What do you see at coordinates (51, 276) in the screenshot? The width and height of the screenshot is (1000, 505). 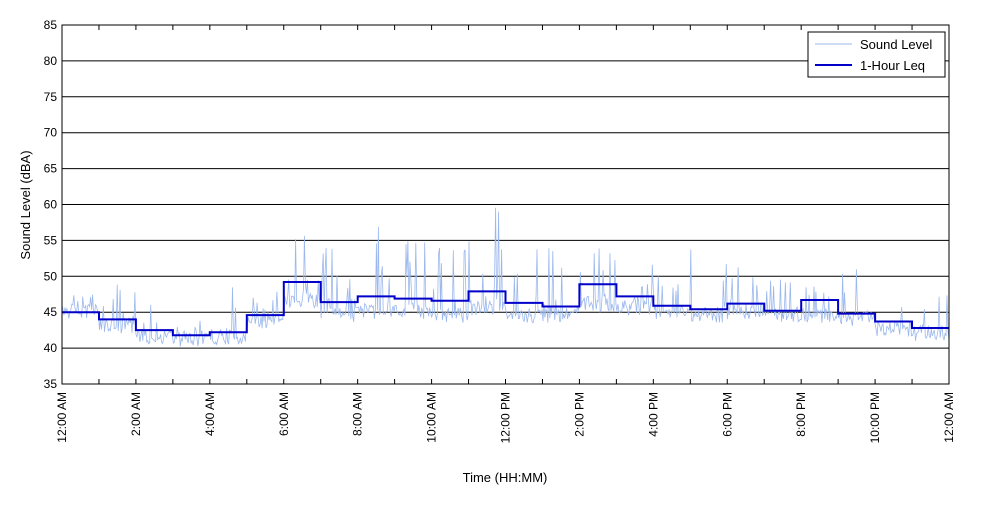 I see `y-tick-label: 50` at bounding box center [51, 276].